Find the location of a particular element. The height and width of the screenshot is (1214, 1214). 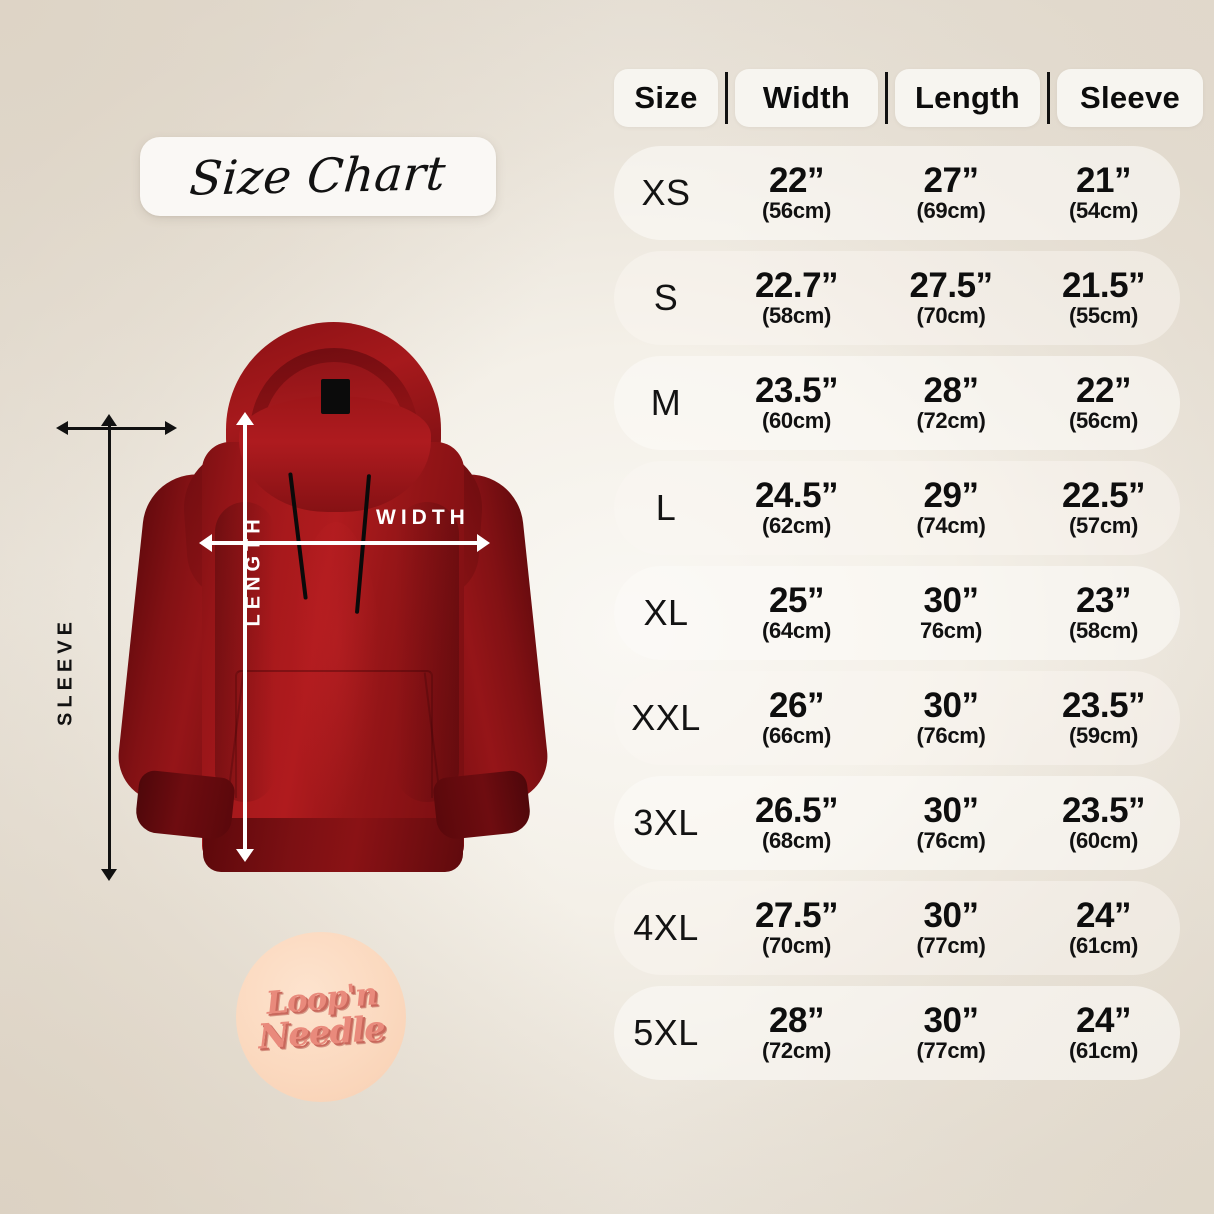

cell-sleeve: 21” (54cm) is located at coordinates (1103, 193).